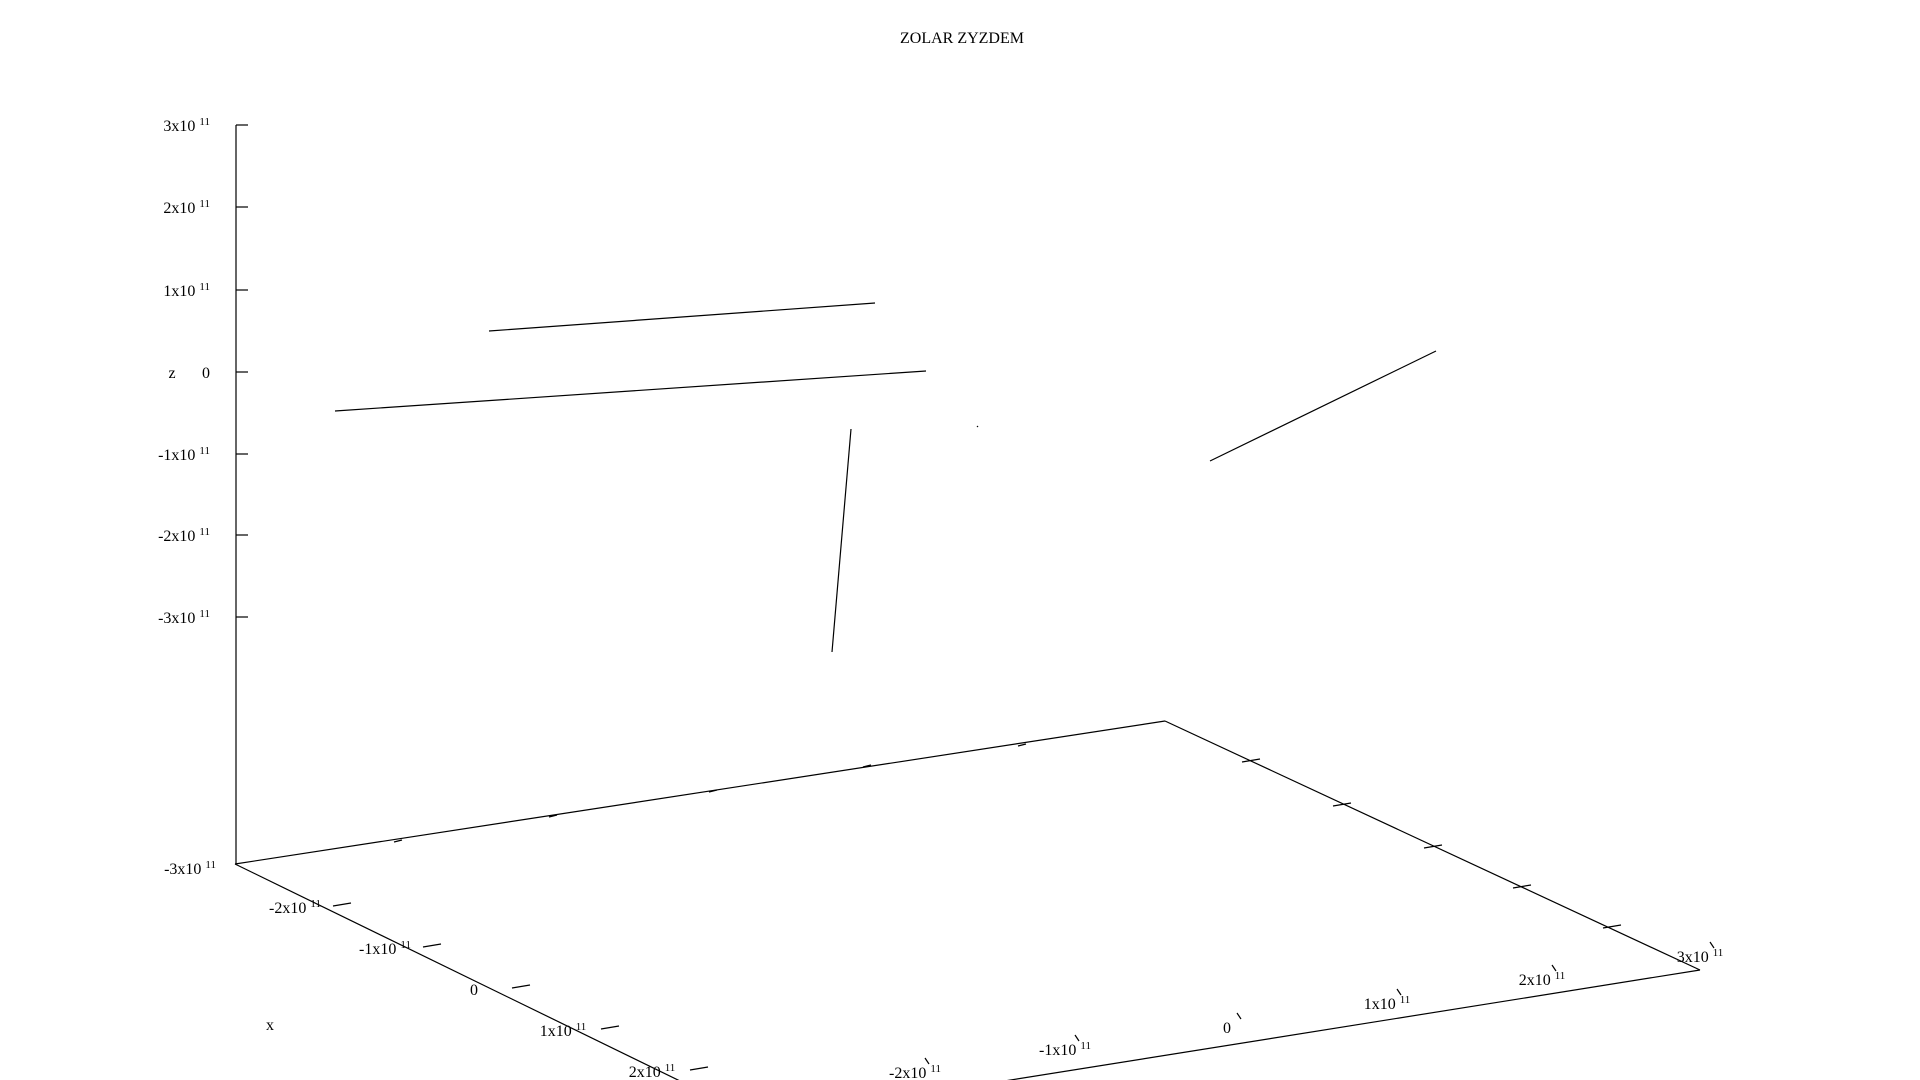 This screenshot has width=1920, height=1080. Describe the element at coordinates (171, 373) in the screenshot. I see `z-axis-label: z` at that location.